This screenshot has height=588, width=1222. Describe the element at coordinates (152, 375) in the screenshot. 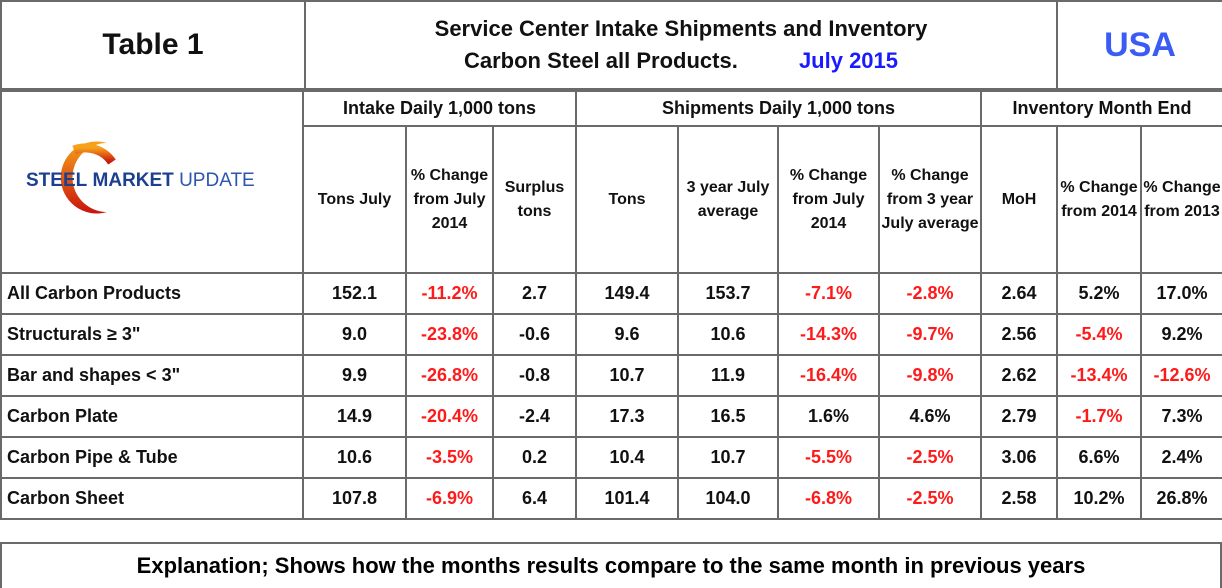

I see `row-label: Bar and shapes < 3"` at that location.